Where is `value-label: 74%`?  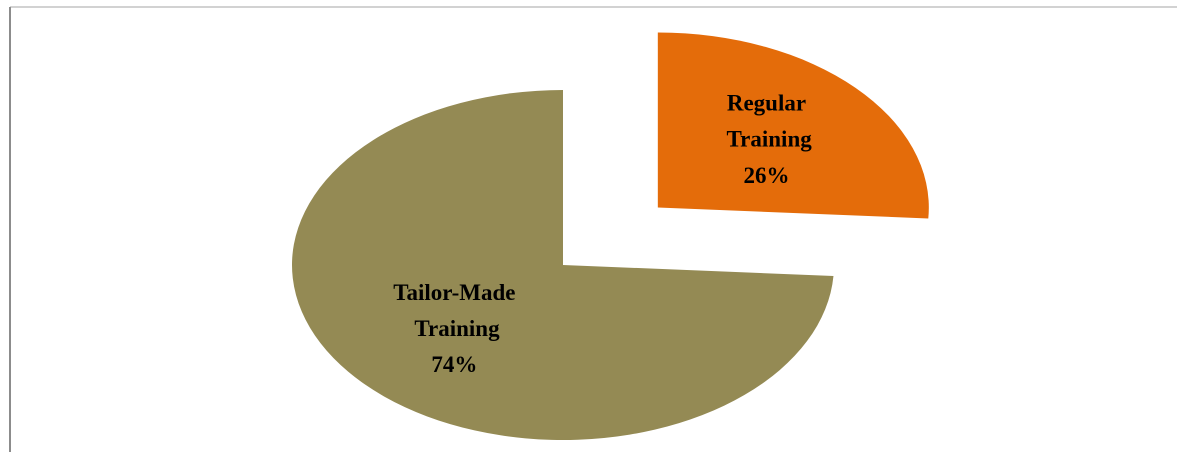 value-label: 74% is located at coordinates (454, 364).